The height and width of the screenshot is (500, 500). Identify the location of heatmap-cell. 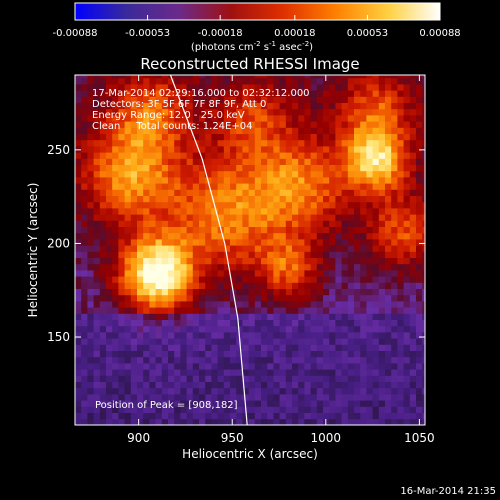
(78, 421).